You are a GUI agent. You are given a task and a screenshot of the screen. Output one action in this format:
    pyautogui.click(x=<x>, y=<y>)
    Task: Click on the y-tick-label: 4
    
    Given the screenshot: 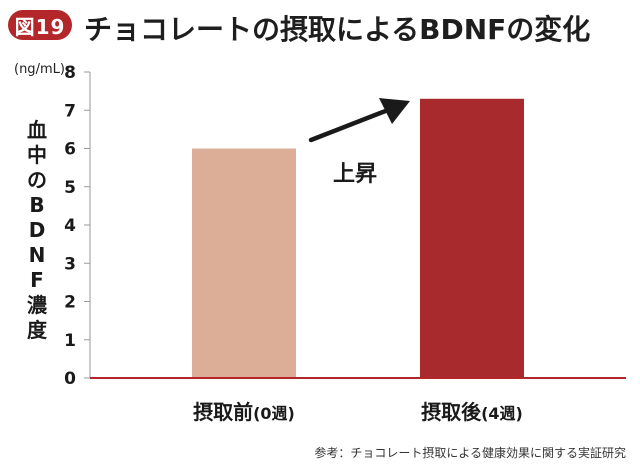 What is the action you would take?
    pyautogui.click(x=70, y=226)
    